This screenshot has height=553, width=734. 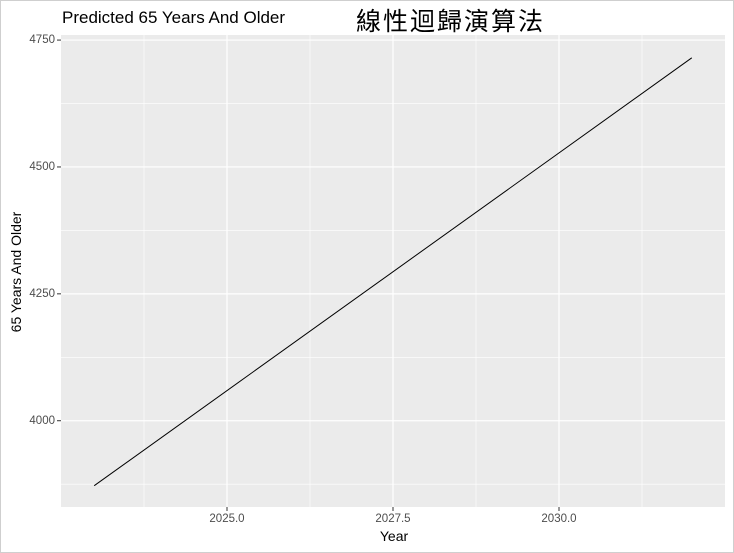 What do you see at coordinates (42, 40) in the screenshot?
I see `y-tick-label: 4750` at bounding box center [42, 40].